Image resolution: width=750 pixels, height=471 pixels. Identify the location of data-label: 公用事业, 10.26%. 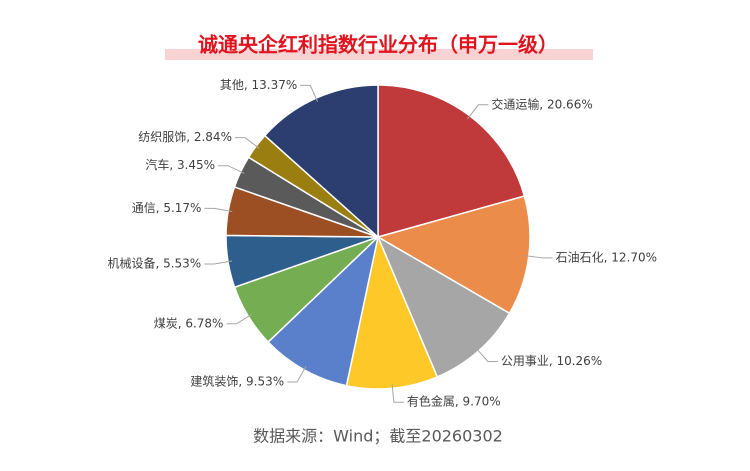
(551, 361).